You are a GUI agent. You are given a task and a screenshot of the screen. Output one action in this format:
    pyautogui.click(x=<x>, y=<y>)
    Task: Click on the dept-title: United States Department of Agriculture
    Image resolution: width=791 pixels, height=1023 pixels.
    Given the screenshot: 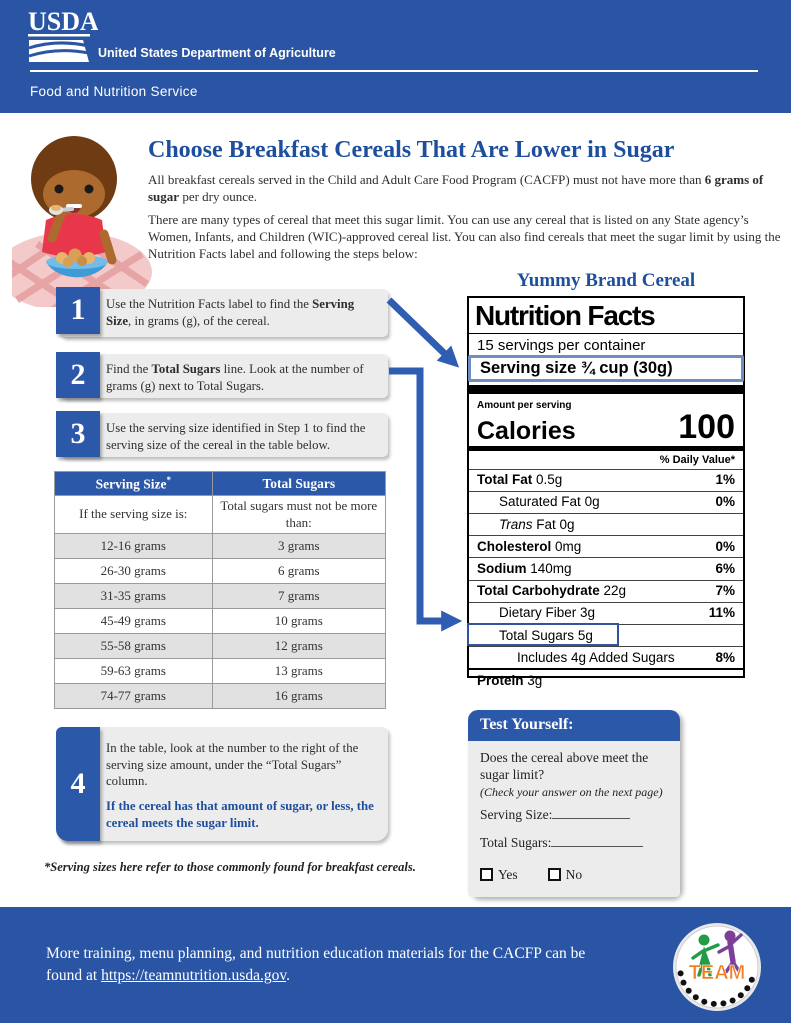 What is the action you would take?
    pyautogui.click(x=217, y=53)
    